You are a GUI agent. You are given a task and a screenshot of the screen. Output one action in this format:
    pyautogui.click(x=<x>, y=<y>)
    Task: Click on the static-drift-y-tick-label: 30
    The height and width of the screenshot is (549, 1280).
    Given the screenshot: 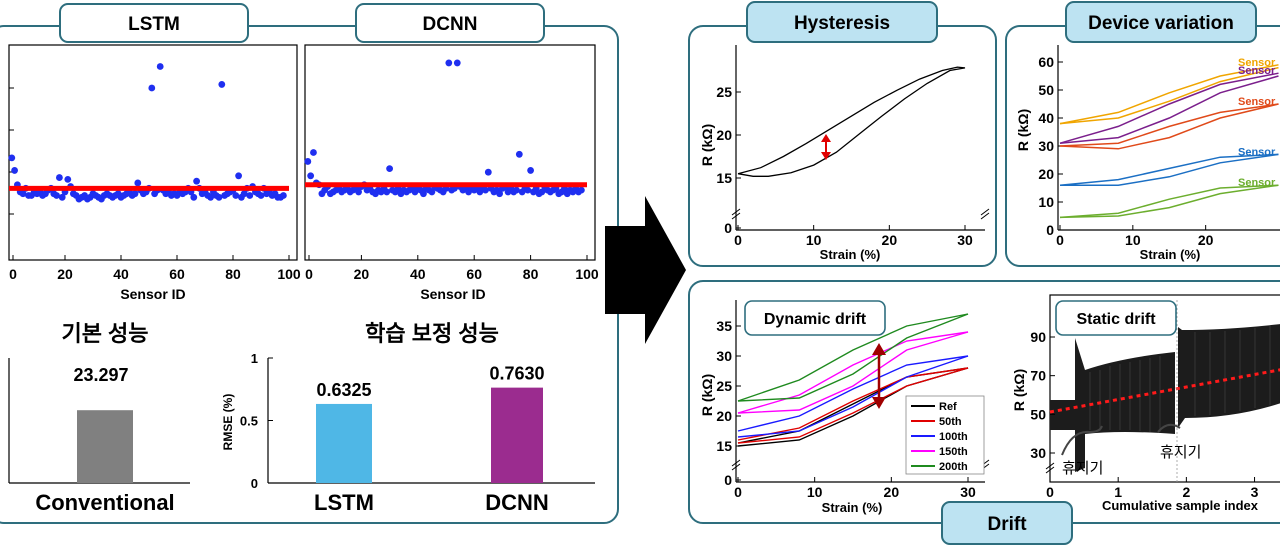 What is the action you would take?
    pyautogui.click(x=1038, y=453)
    